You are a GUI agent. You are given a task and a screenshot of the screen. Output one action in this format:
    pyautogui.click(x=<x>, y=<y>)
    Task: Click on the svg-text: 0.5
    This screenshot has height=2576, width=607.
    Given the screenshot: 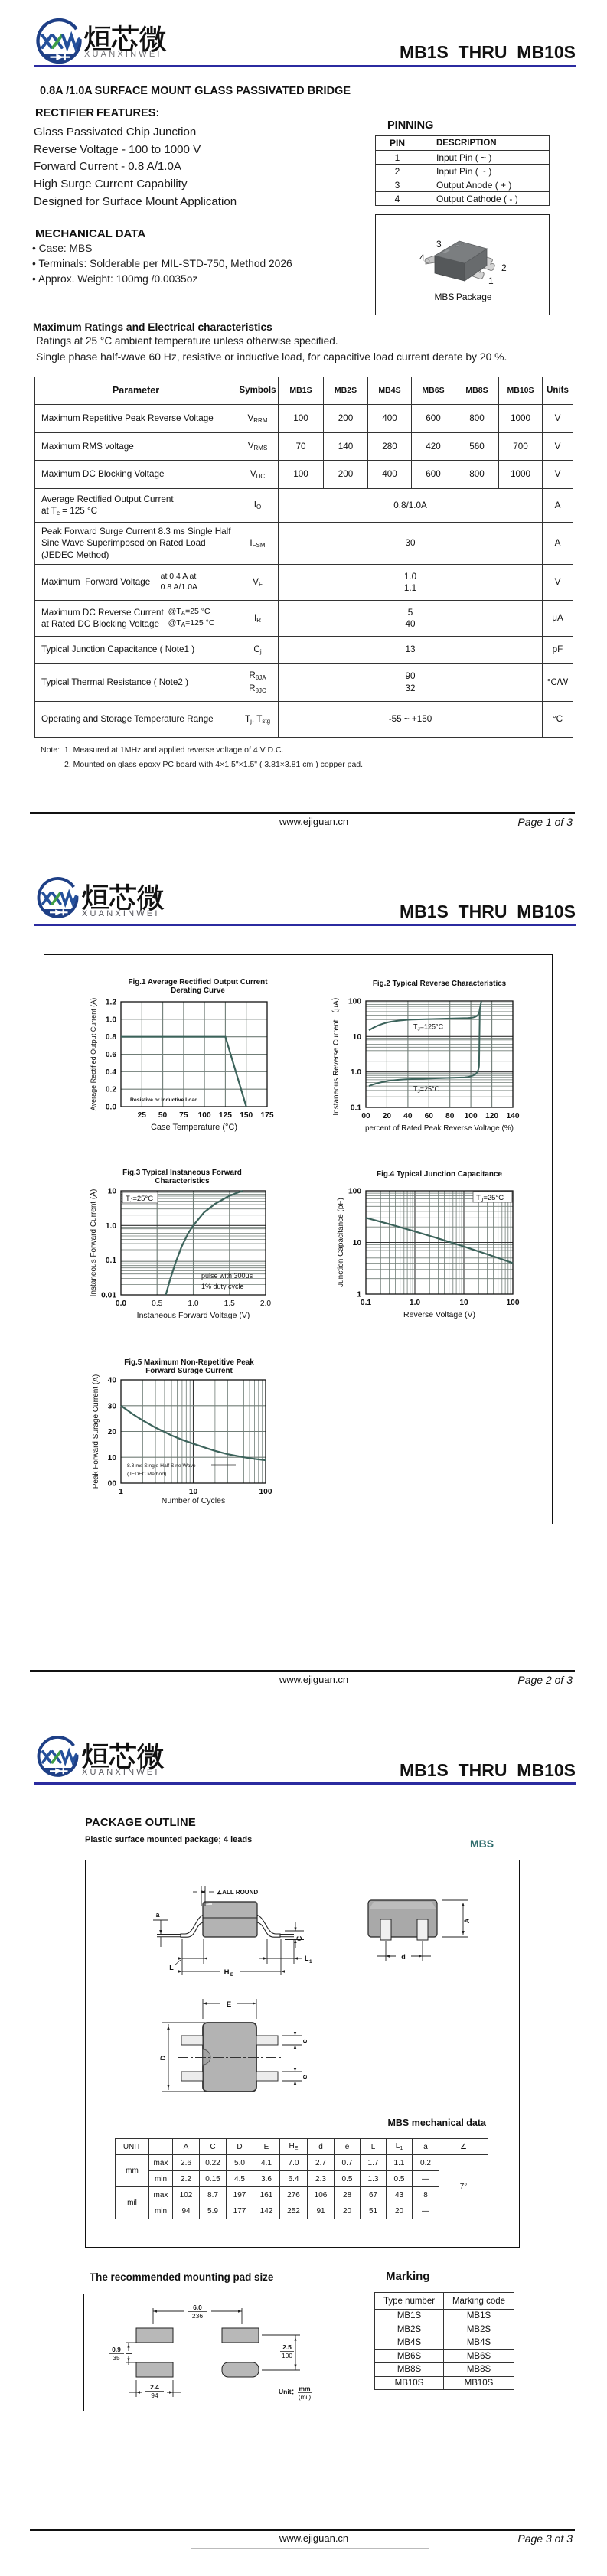 What is the action you would take?
    pyautogui.click(x=157, y=1303)
    